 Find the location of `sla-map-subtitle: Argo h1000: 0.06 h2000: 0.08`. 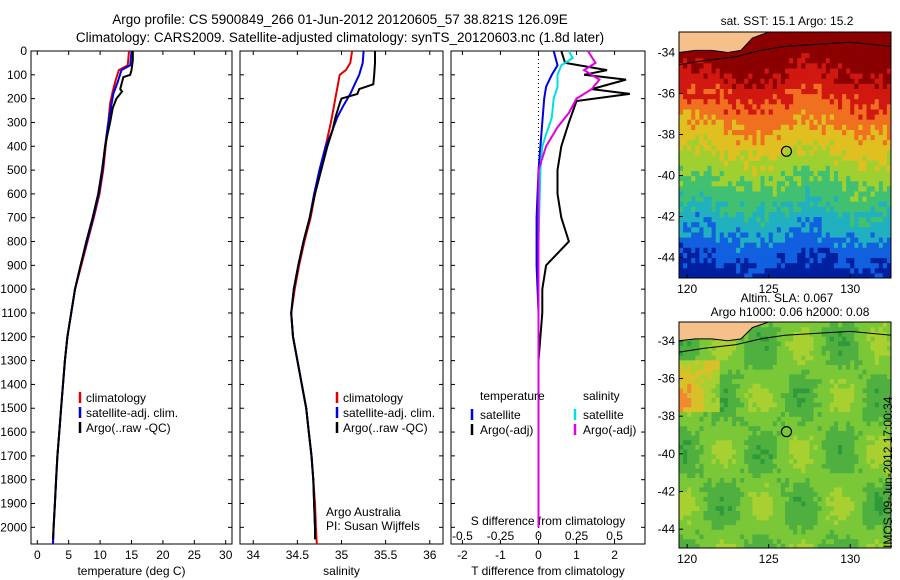

sla-map-subtitle: Argo h1000: 0.06 h2000: 0.08 is located at coordinates (790, 312).